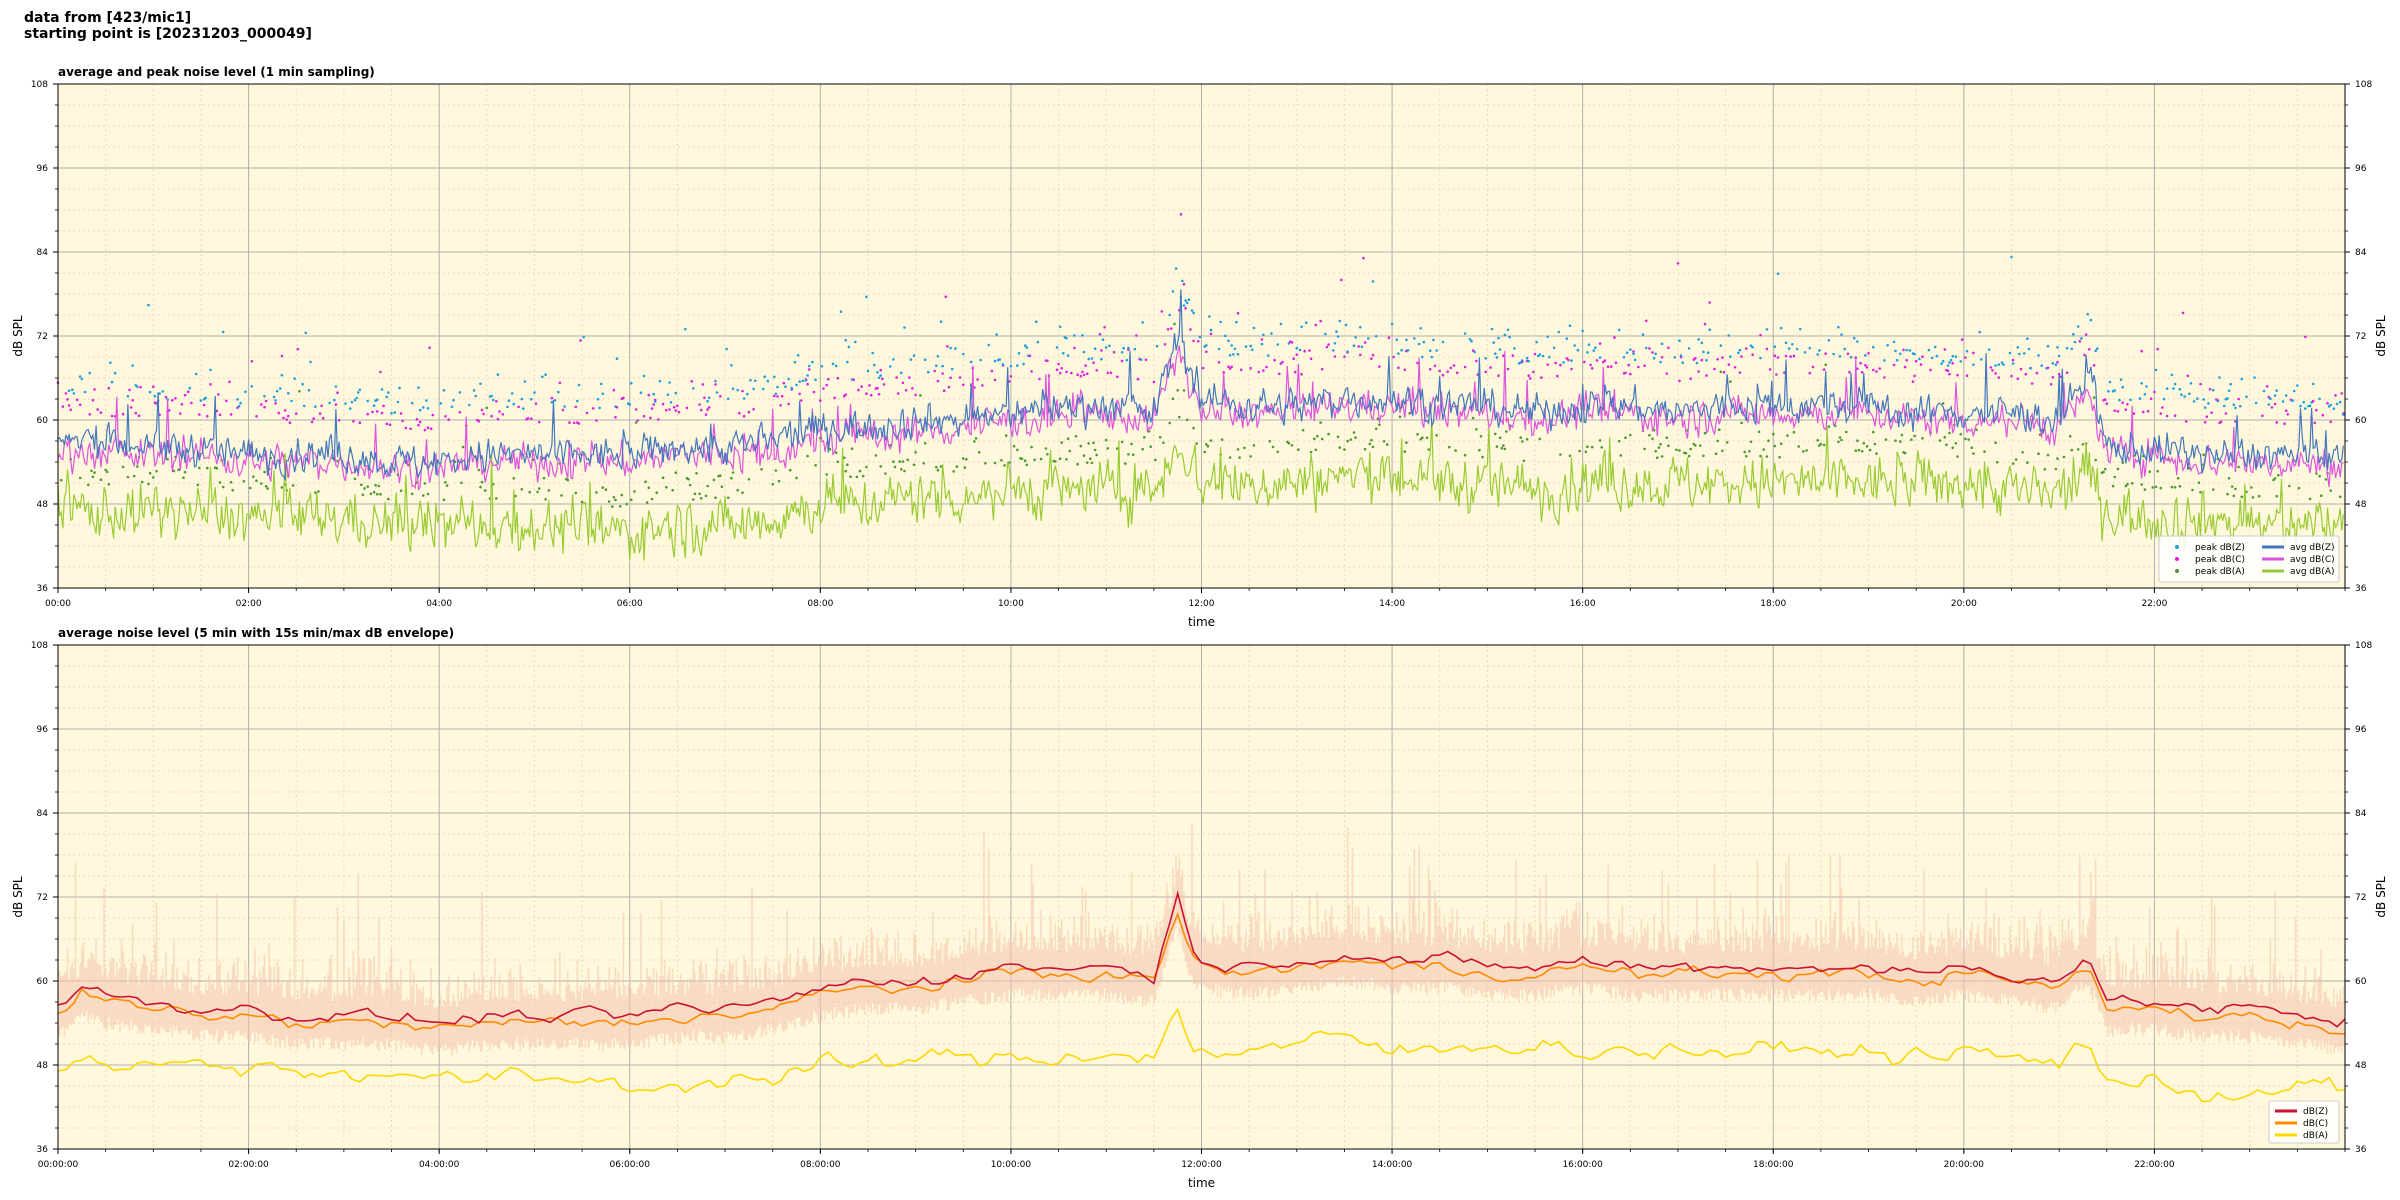 The height and width of the screenshot is (1200, 2400). What do you see at coordinates (1773, 1165) in the screenshot?
I see `x-tick-label: 18:00:00` at bounding box center [1773, 1165].